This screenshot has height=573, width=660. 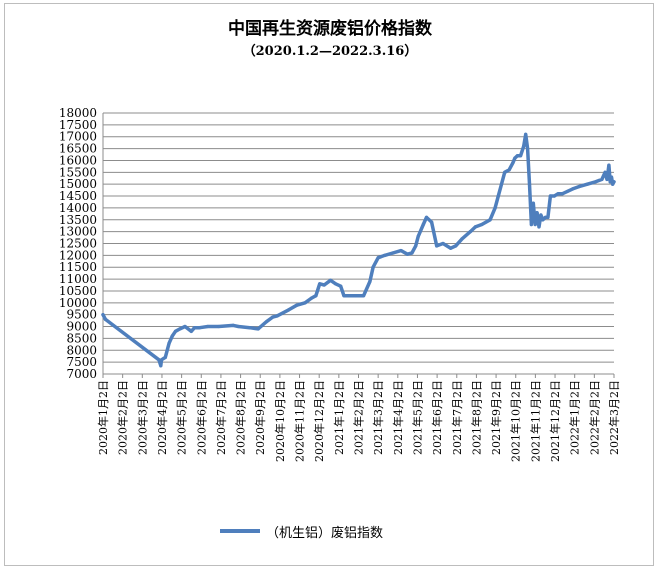 What do you see at coordinates (103, 417) in the screenshot?
I see `x-tick-label: 2020年1月2日` at bounding box center [103, 417].